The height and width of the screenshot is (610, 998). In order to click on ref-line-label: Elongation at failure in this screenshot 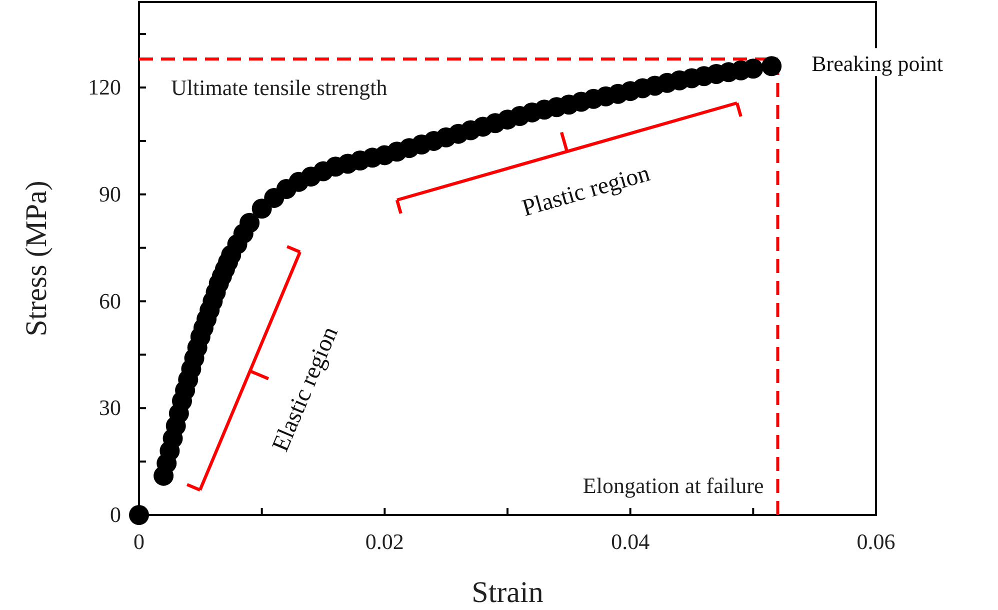, I will do `click(673, 485)`.